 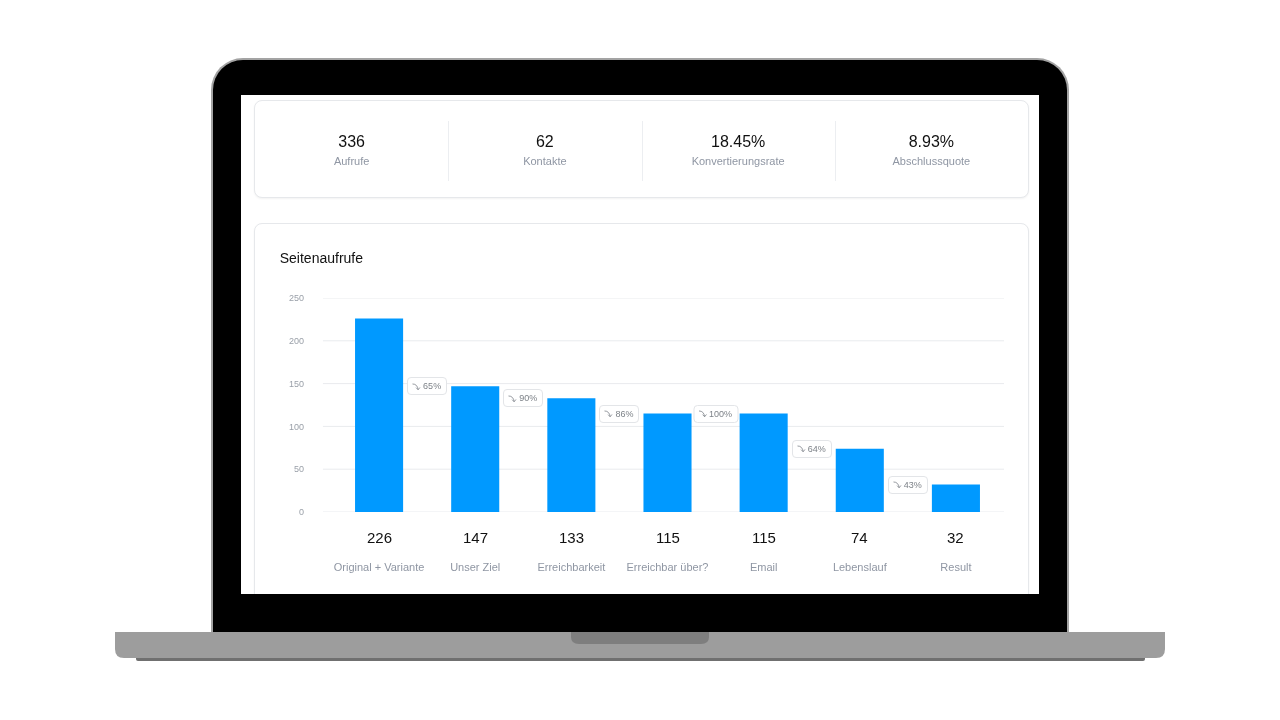 What do you see at coordinates (351, 142) in the screenshot?
I see `text: 336` at bounding box center [351, 142].